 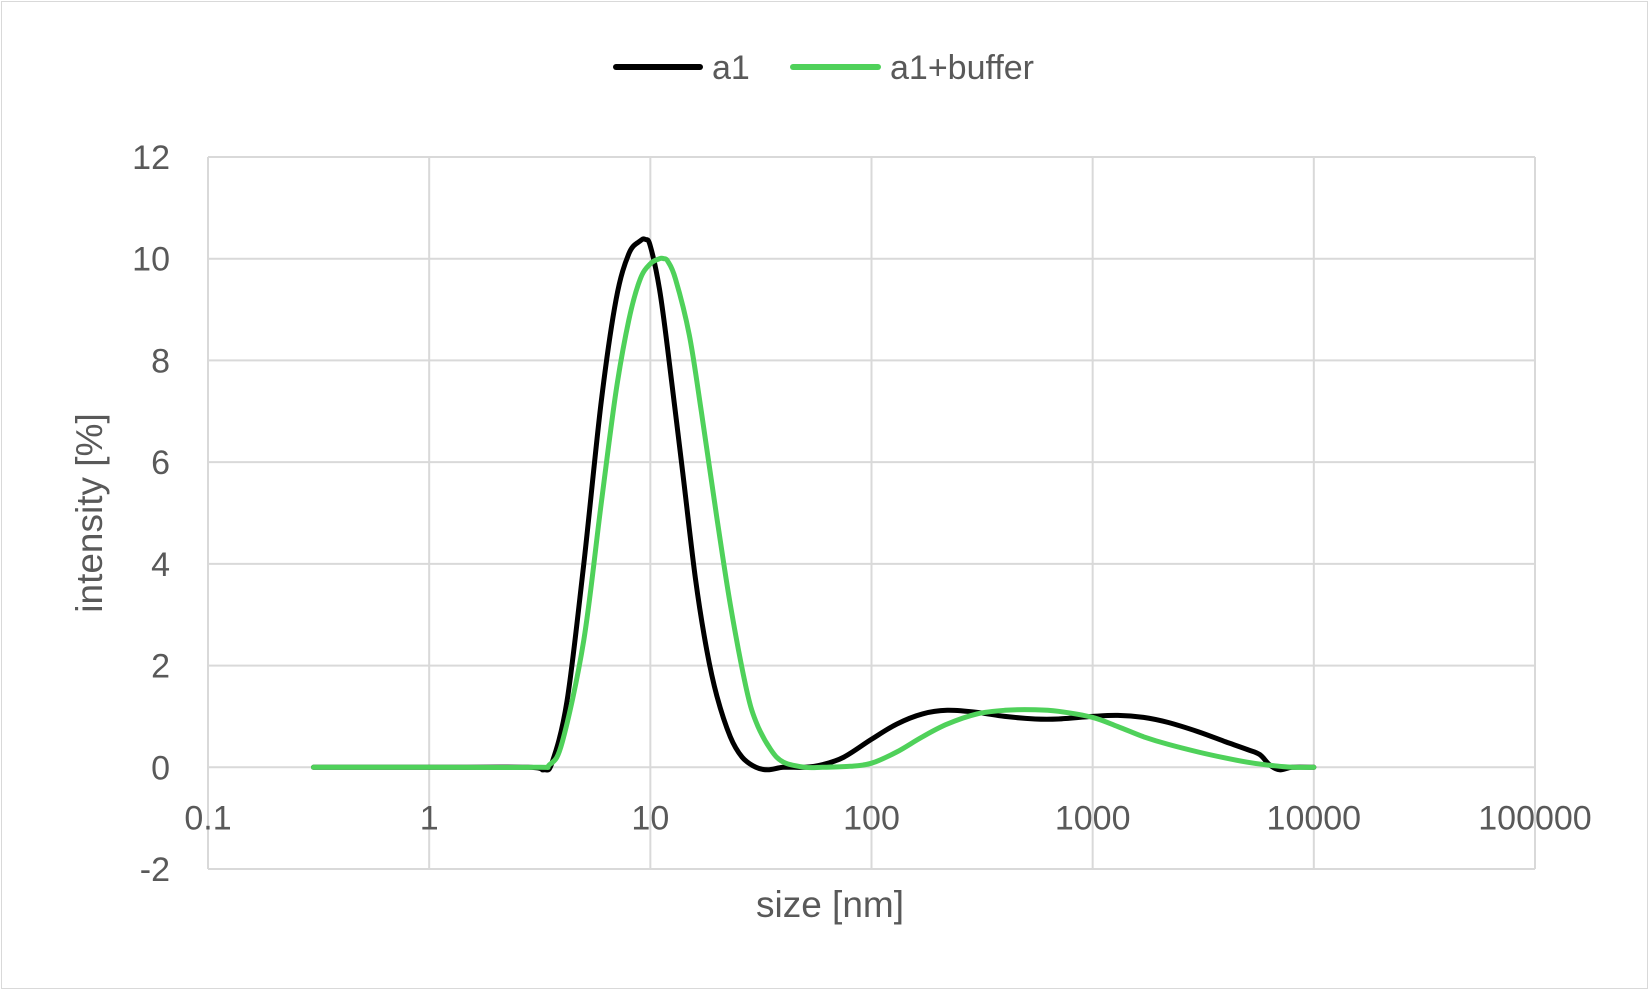 I want to click on y-tick-label: 8, so click(x=160, y=361).